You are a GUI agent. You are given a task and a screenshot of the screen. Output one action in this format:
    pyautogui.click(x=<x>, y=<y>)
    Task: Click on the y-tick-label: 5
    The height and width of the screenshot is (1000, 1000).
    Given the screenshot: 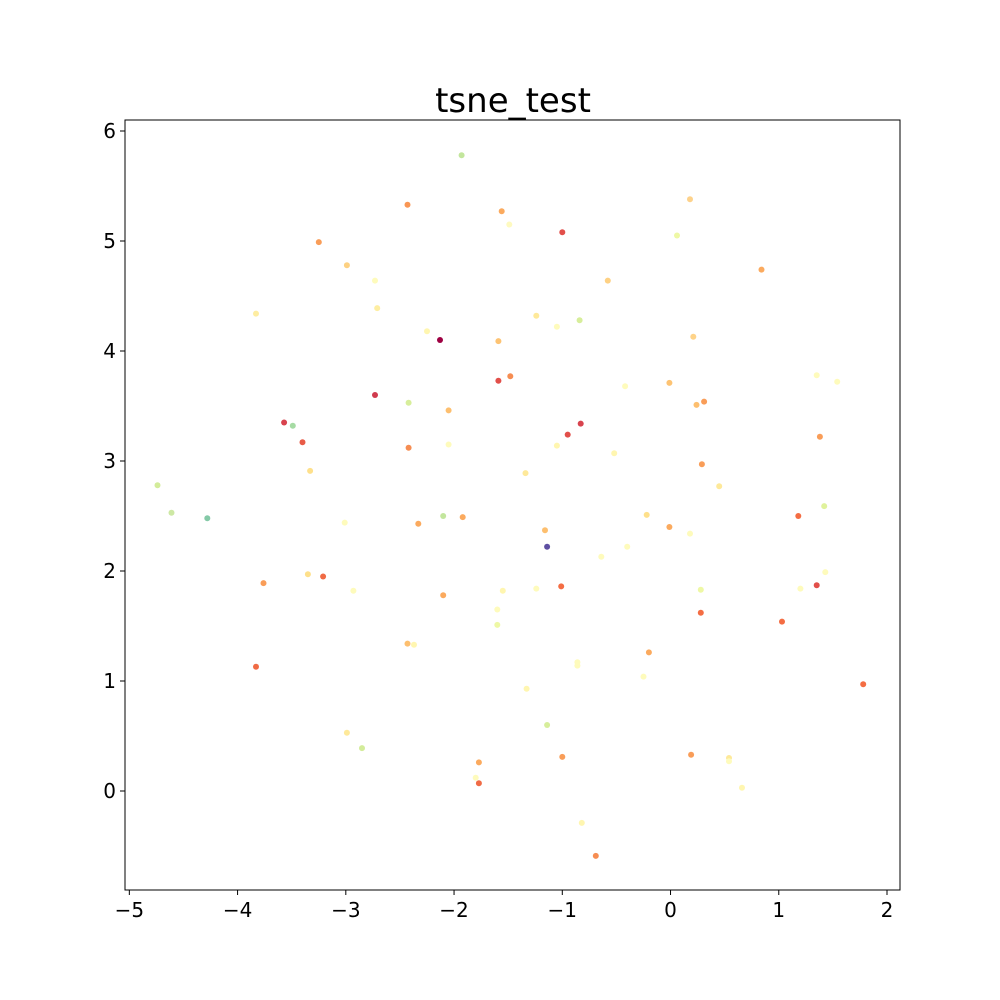 What is the action you would take?
    pyautogui.click(x=109, y=241)
    